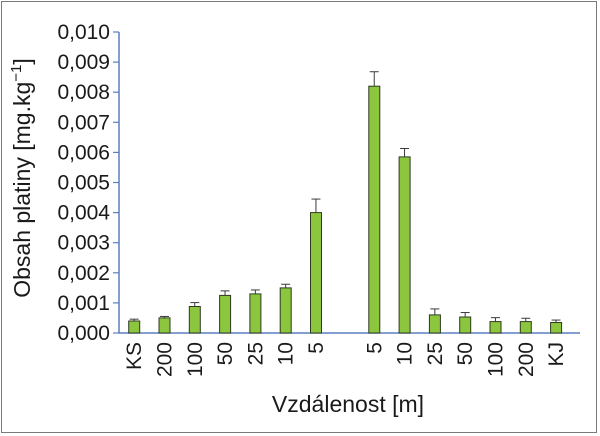 This screenshot has width=600, height=436. Describe the element at coordinates (16, 73) in the screenshot. I see `y-axis-title-superscript: −1` at that location.